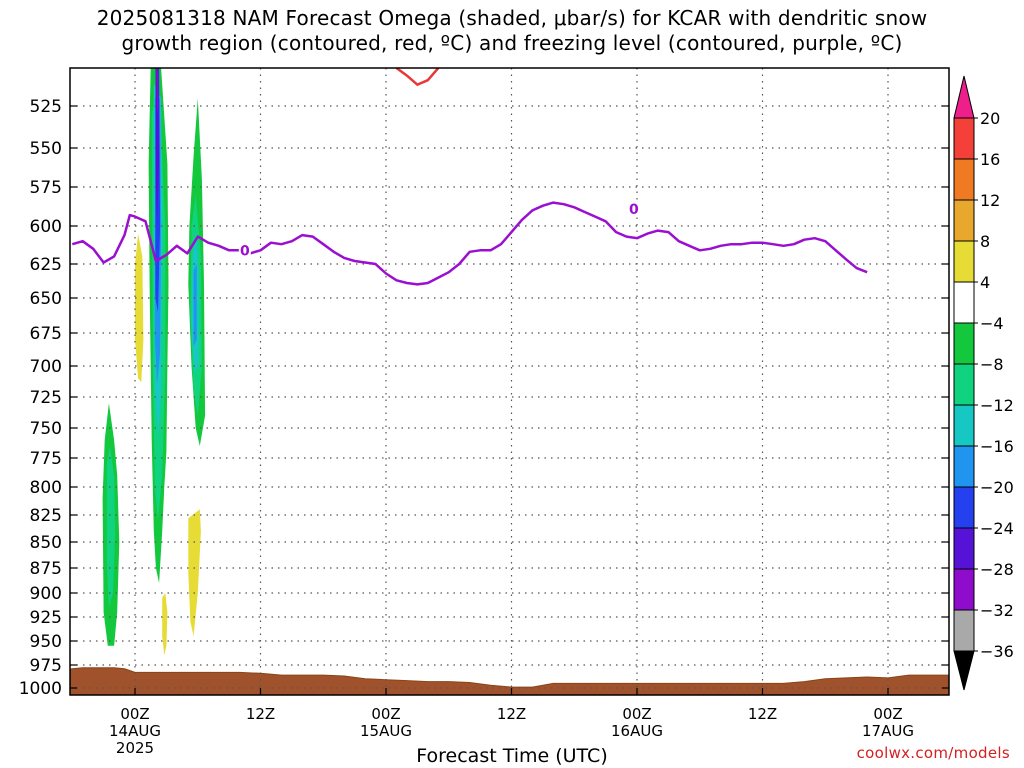 The image size is (1024, 768). What do you see at coordinates (964, 97) in the screenshot?
I see `colorbar-top-arrow` at bounding box center [964, 97].